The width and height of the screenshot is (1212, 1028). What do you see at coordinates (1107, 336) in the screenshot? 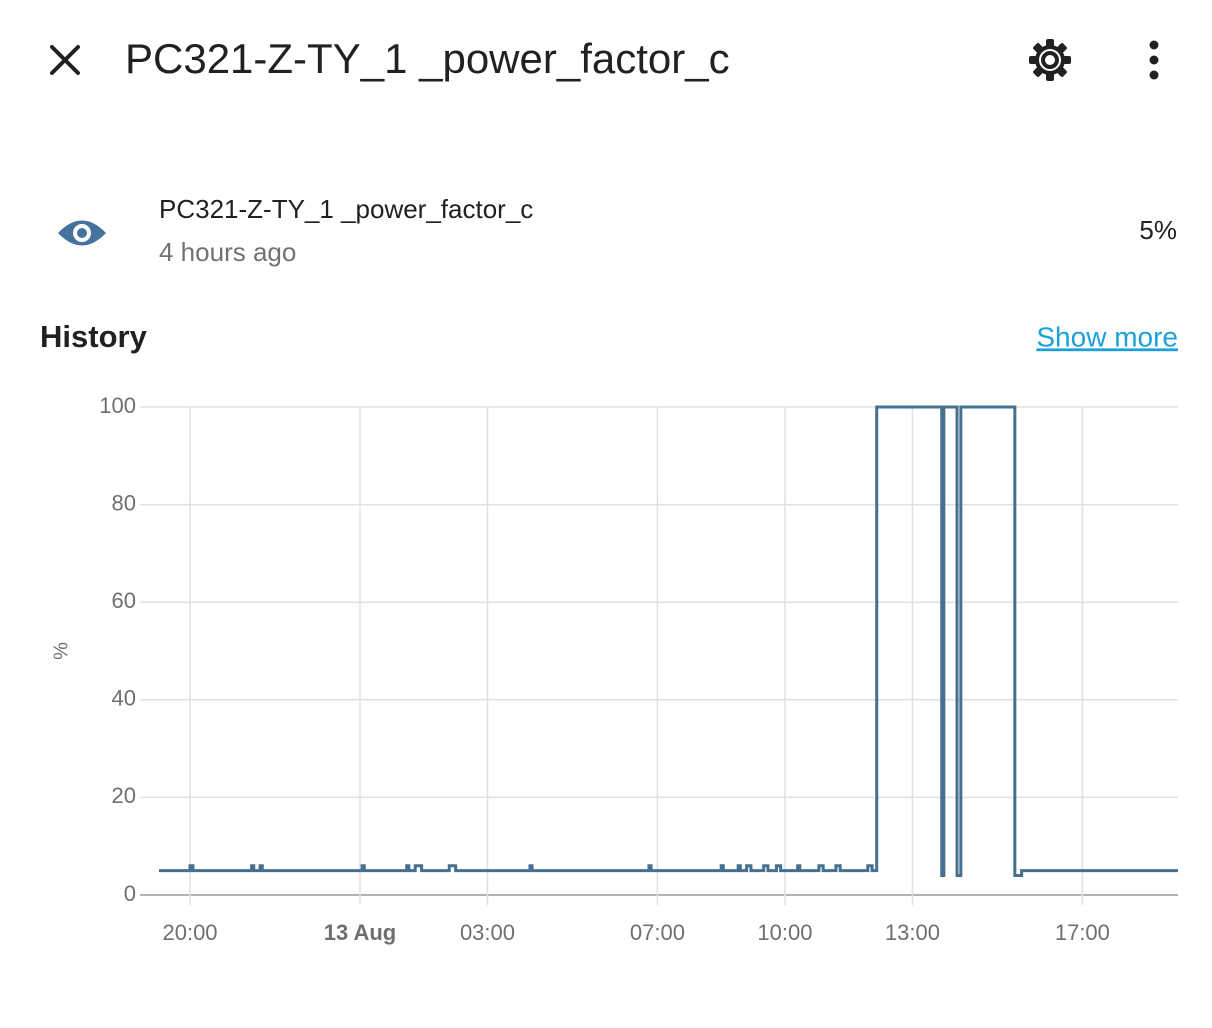
I see `show-more-link: Show more` at bounding box center [1107, 336].